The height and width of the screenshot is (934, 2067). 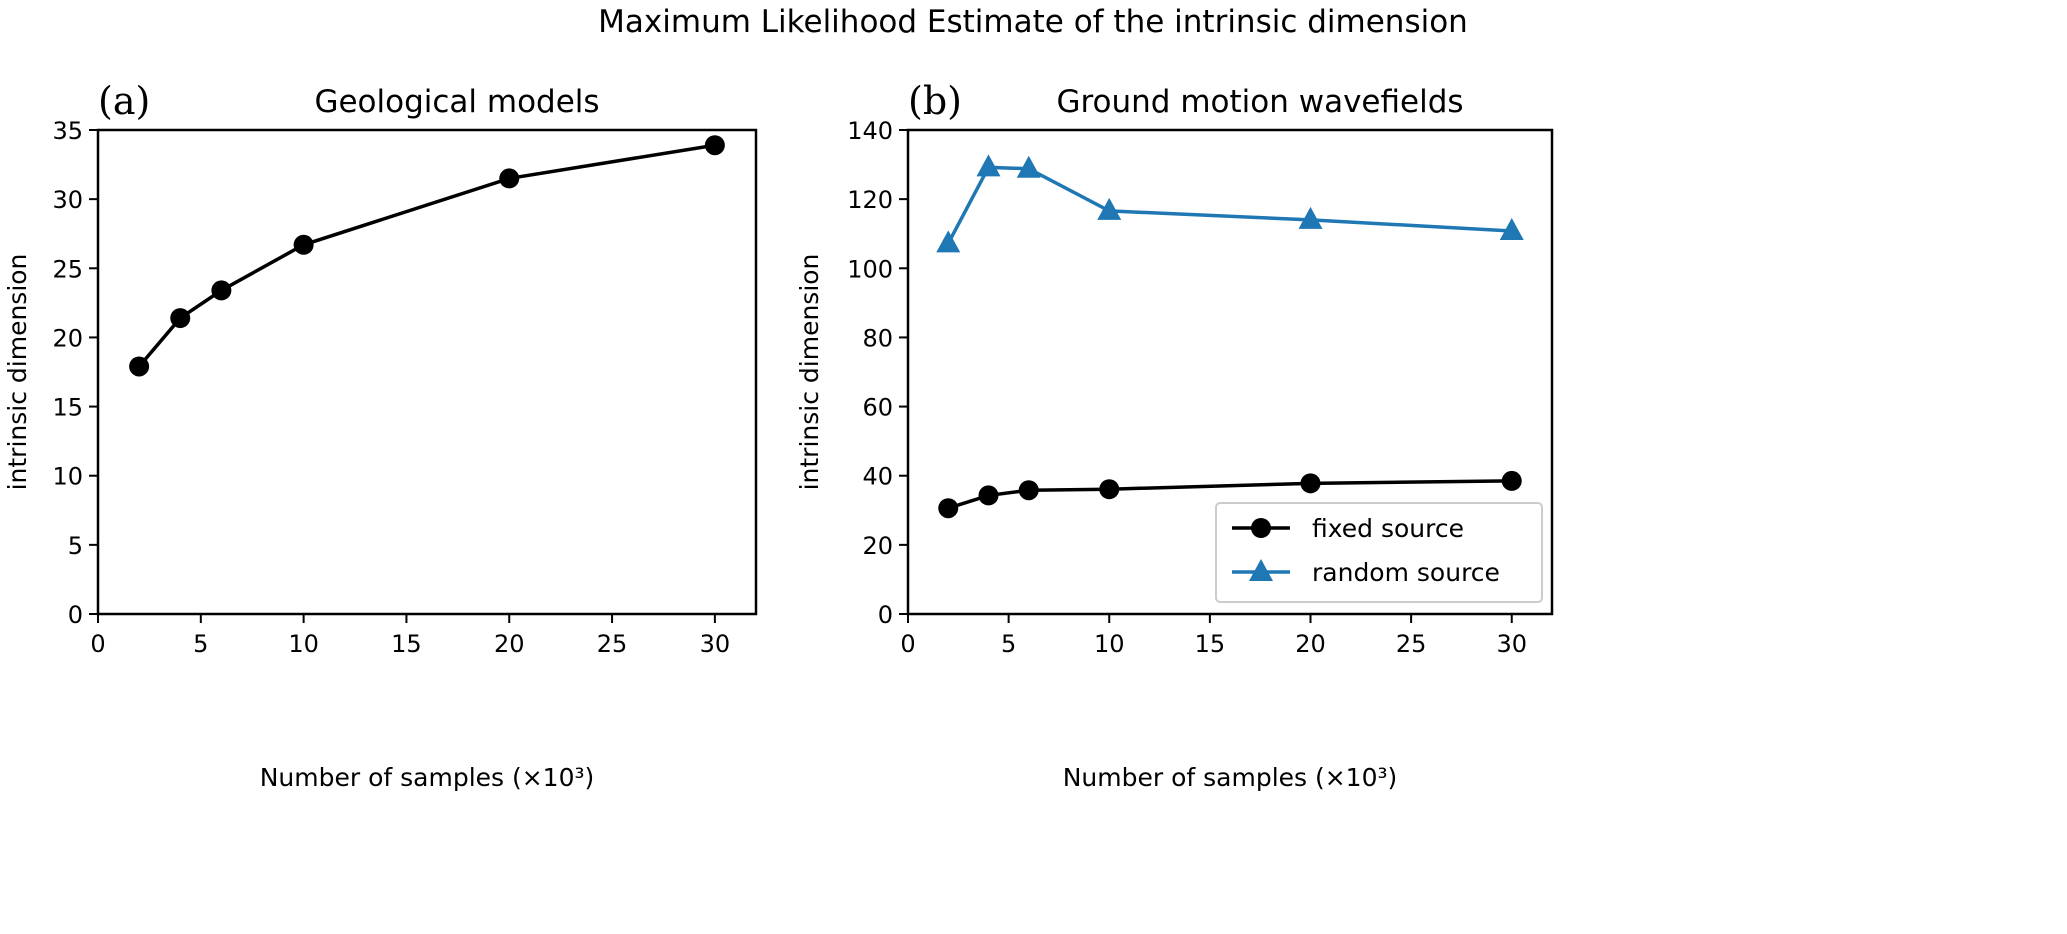 I want to click on legend-label: fixed source, so click(x=1388, y=528).